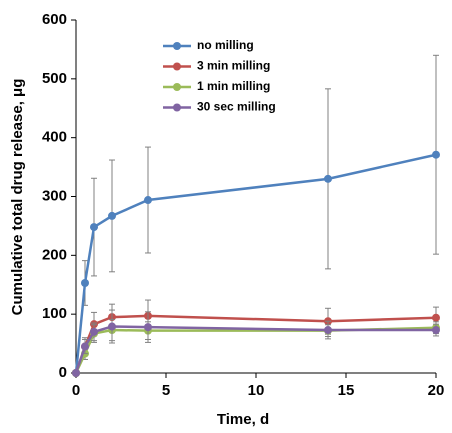 This screenshot has width=452, height=433. What do you see at coordinates (233, 86) in the screenshot?
I see `legend-label: 1 min milling` at bounding box center [233, 86].